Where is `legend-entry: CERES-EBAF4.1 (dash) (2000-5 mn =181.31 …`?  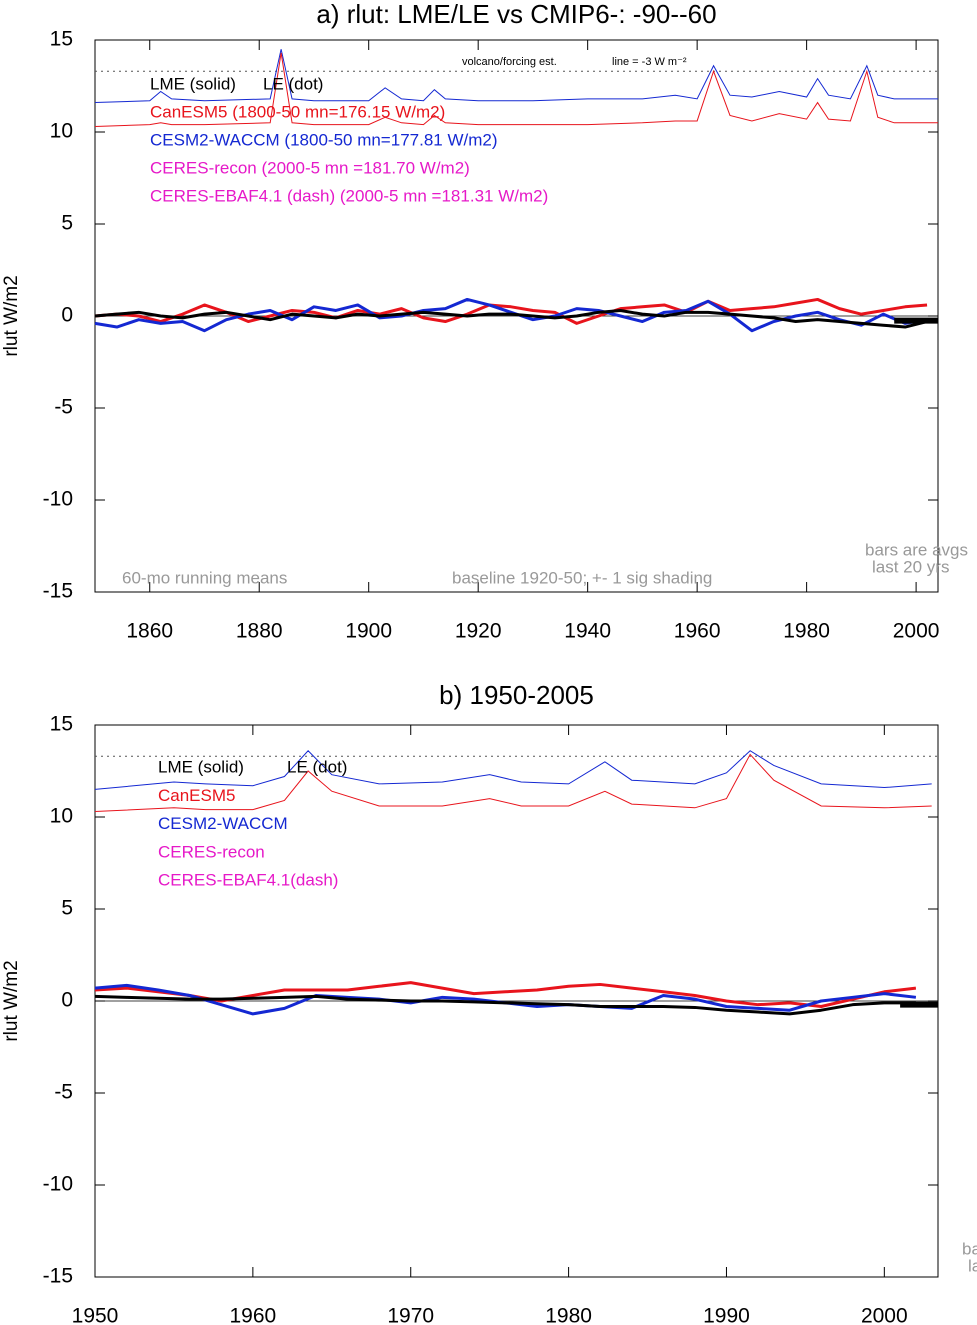
legend-entry: CERES-EBAF4.1 (dash) (2000-5 mn =181.31 … is located at coordinates (349, 195).